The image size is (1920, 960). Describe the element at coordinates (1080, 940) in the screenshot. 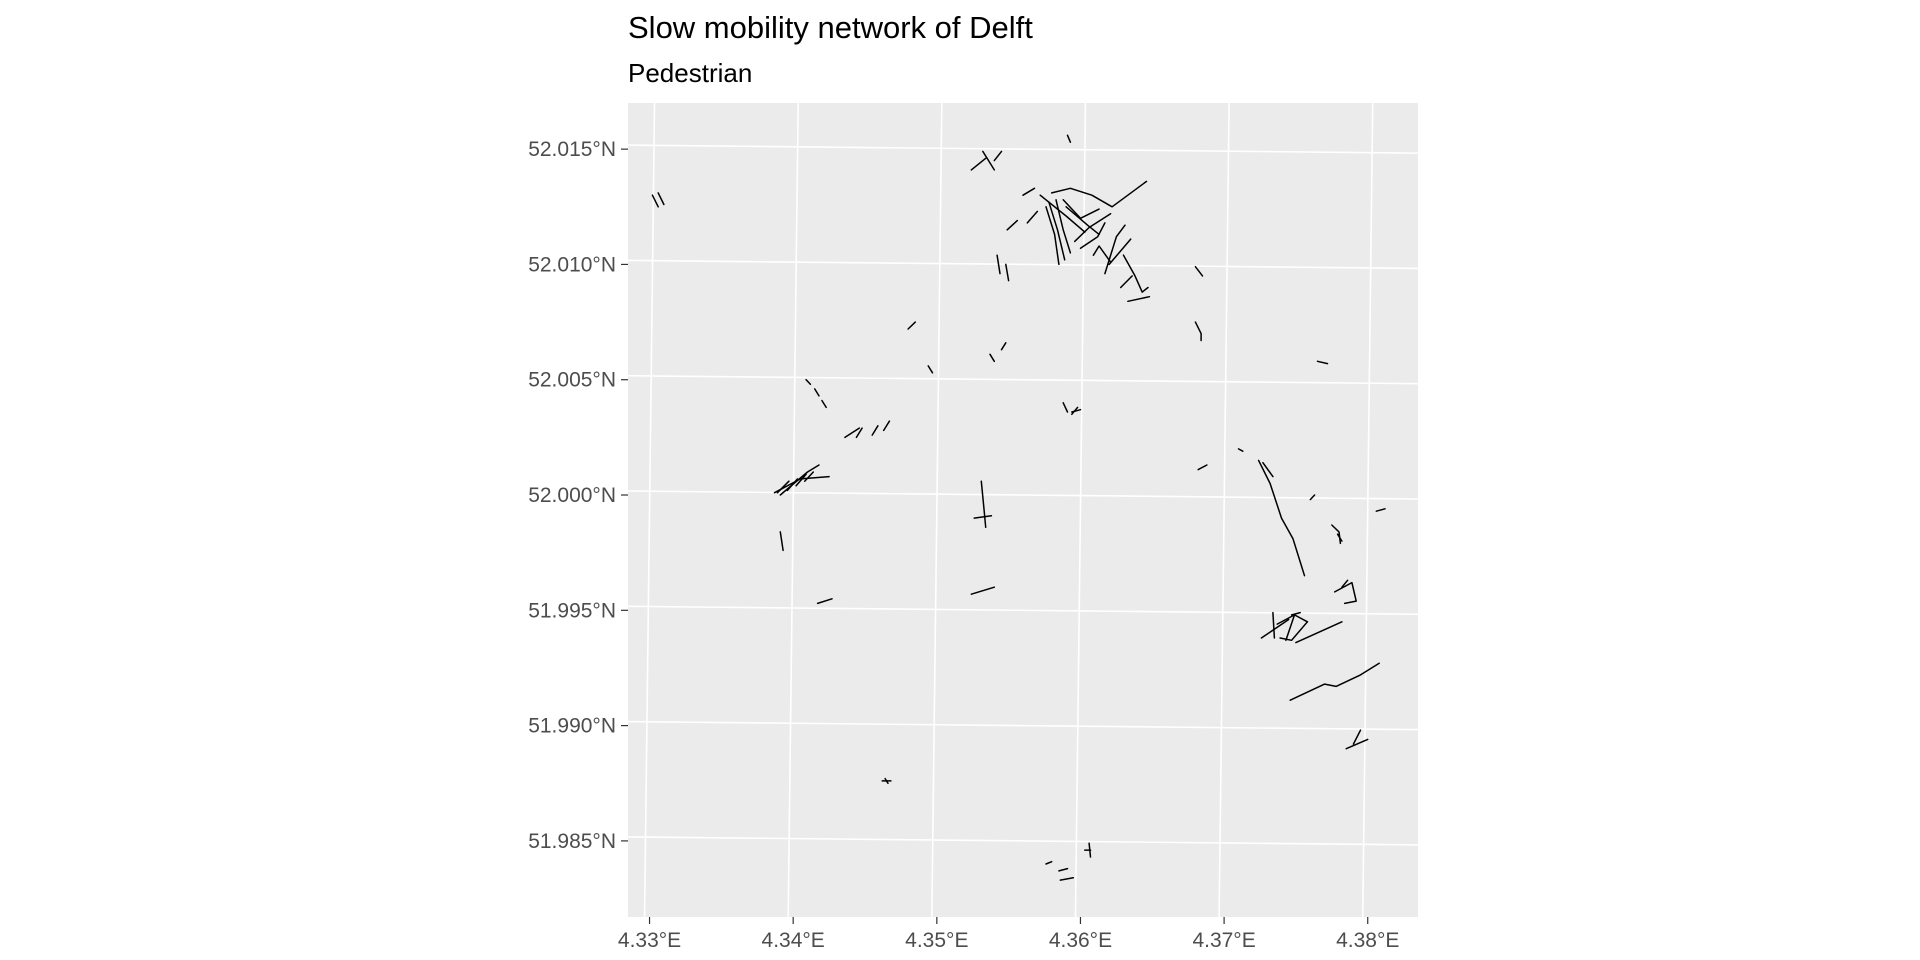

I see `x-tick-label: 4.36°E` at that location.